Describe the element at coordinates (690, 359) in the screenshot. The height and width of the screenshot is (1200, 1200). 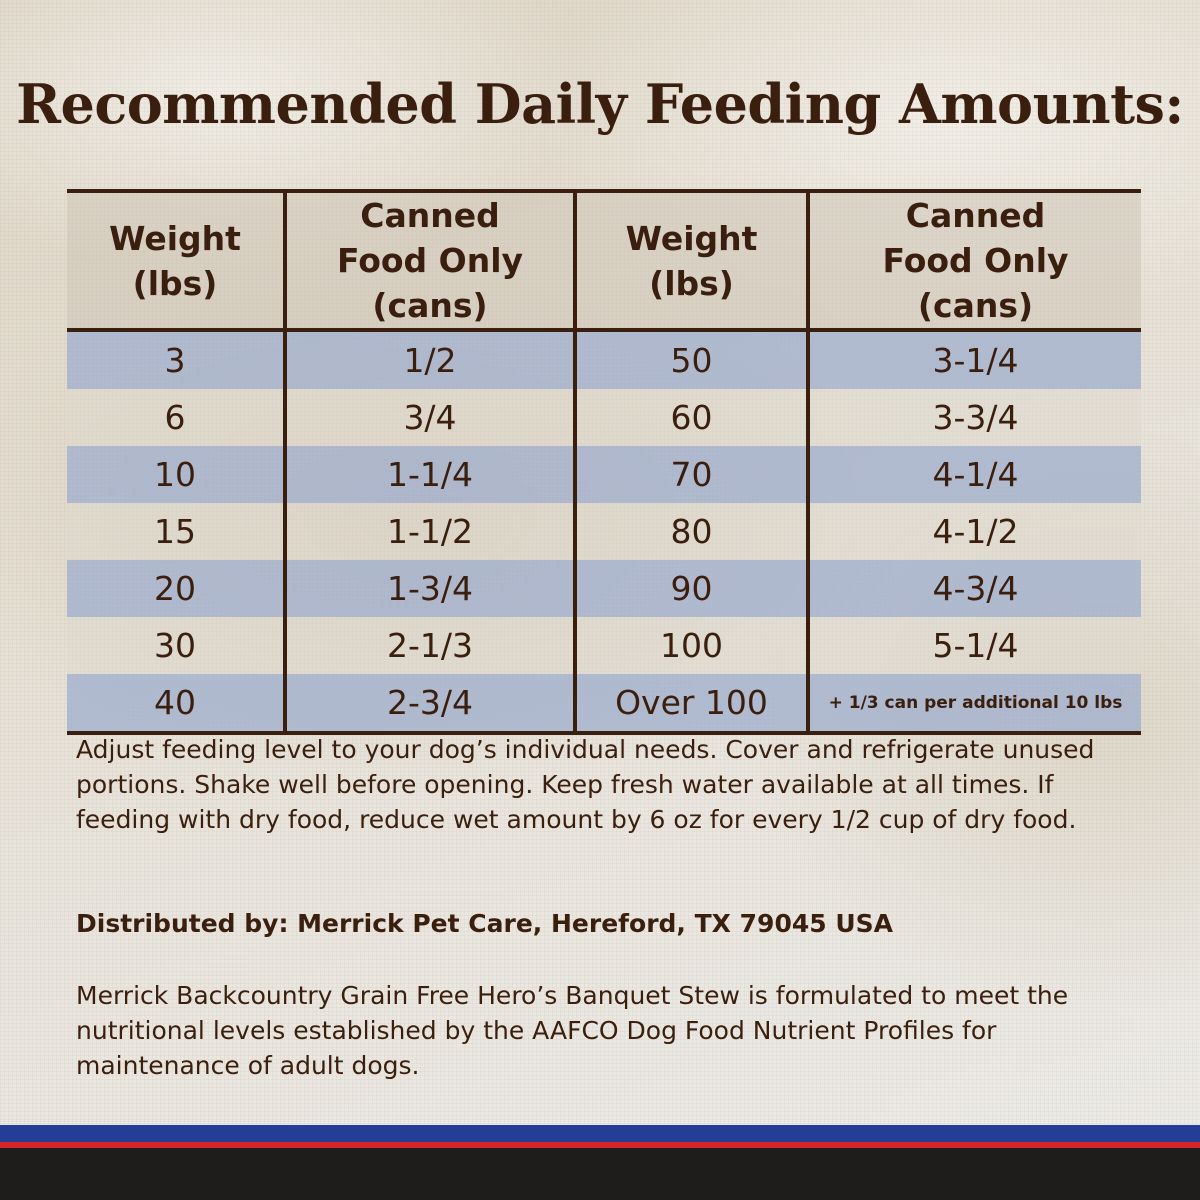
I see `weight-cell: 50` at that location.